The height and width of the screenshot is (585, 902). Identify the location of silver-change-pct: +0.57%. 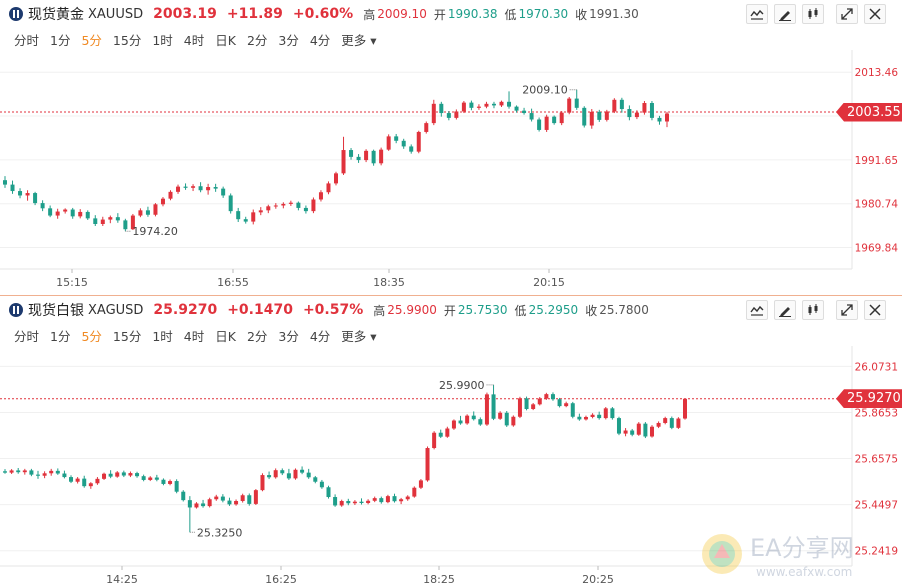
(333, 310).